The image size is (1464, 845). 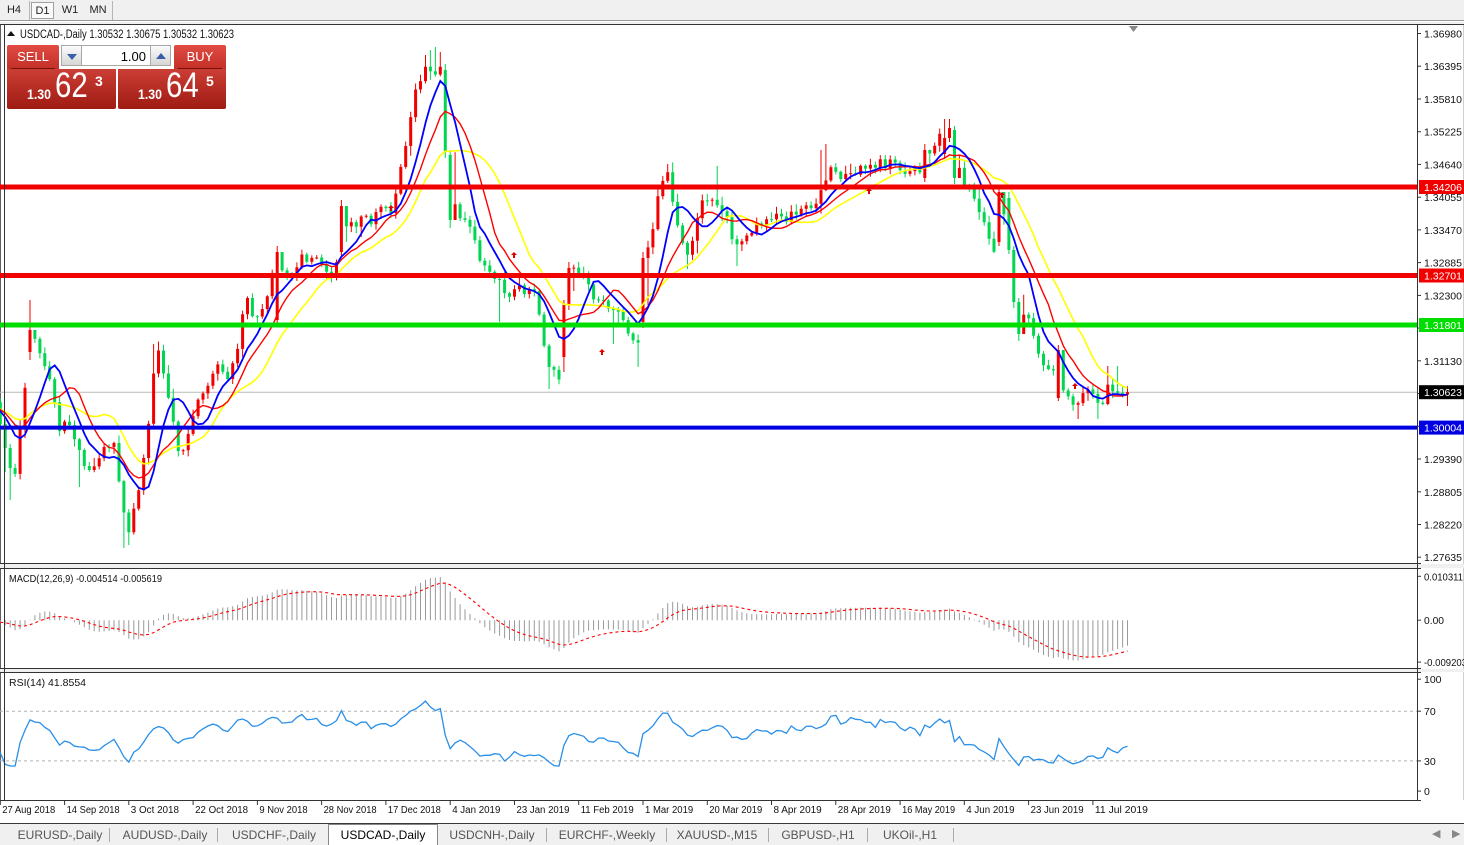 What do you see at coordinates (1443, 429) in the screenshot?
I see `svg-text: 1.30004` at bounding box center [1443, 429].